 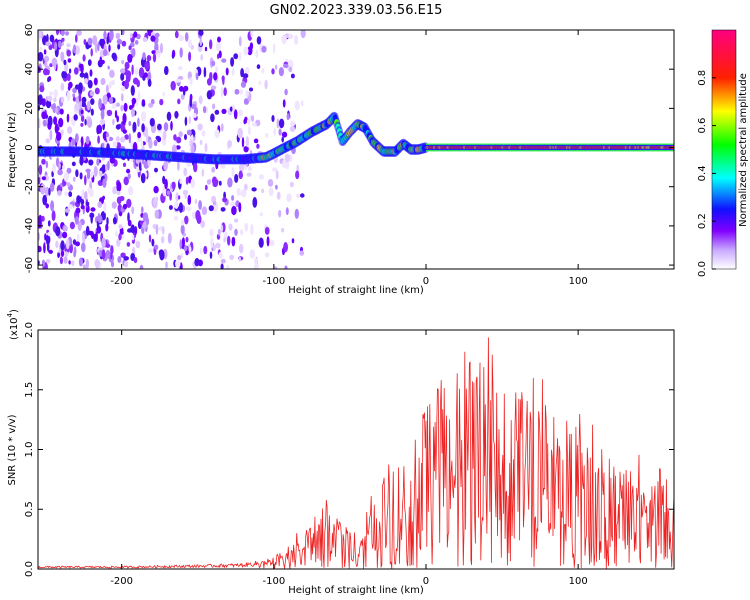 I want to click on spectrogram-ylabel: Frequency (Hz), so click(x=12, y=150).